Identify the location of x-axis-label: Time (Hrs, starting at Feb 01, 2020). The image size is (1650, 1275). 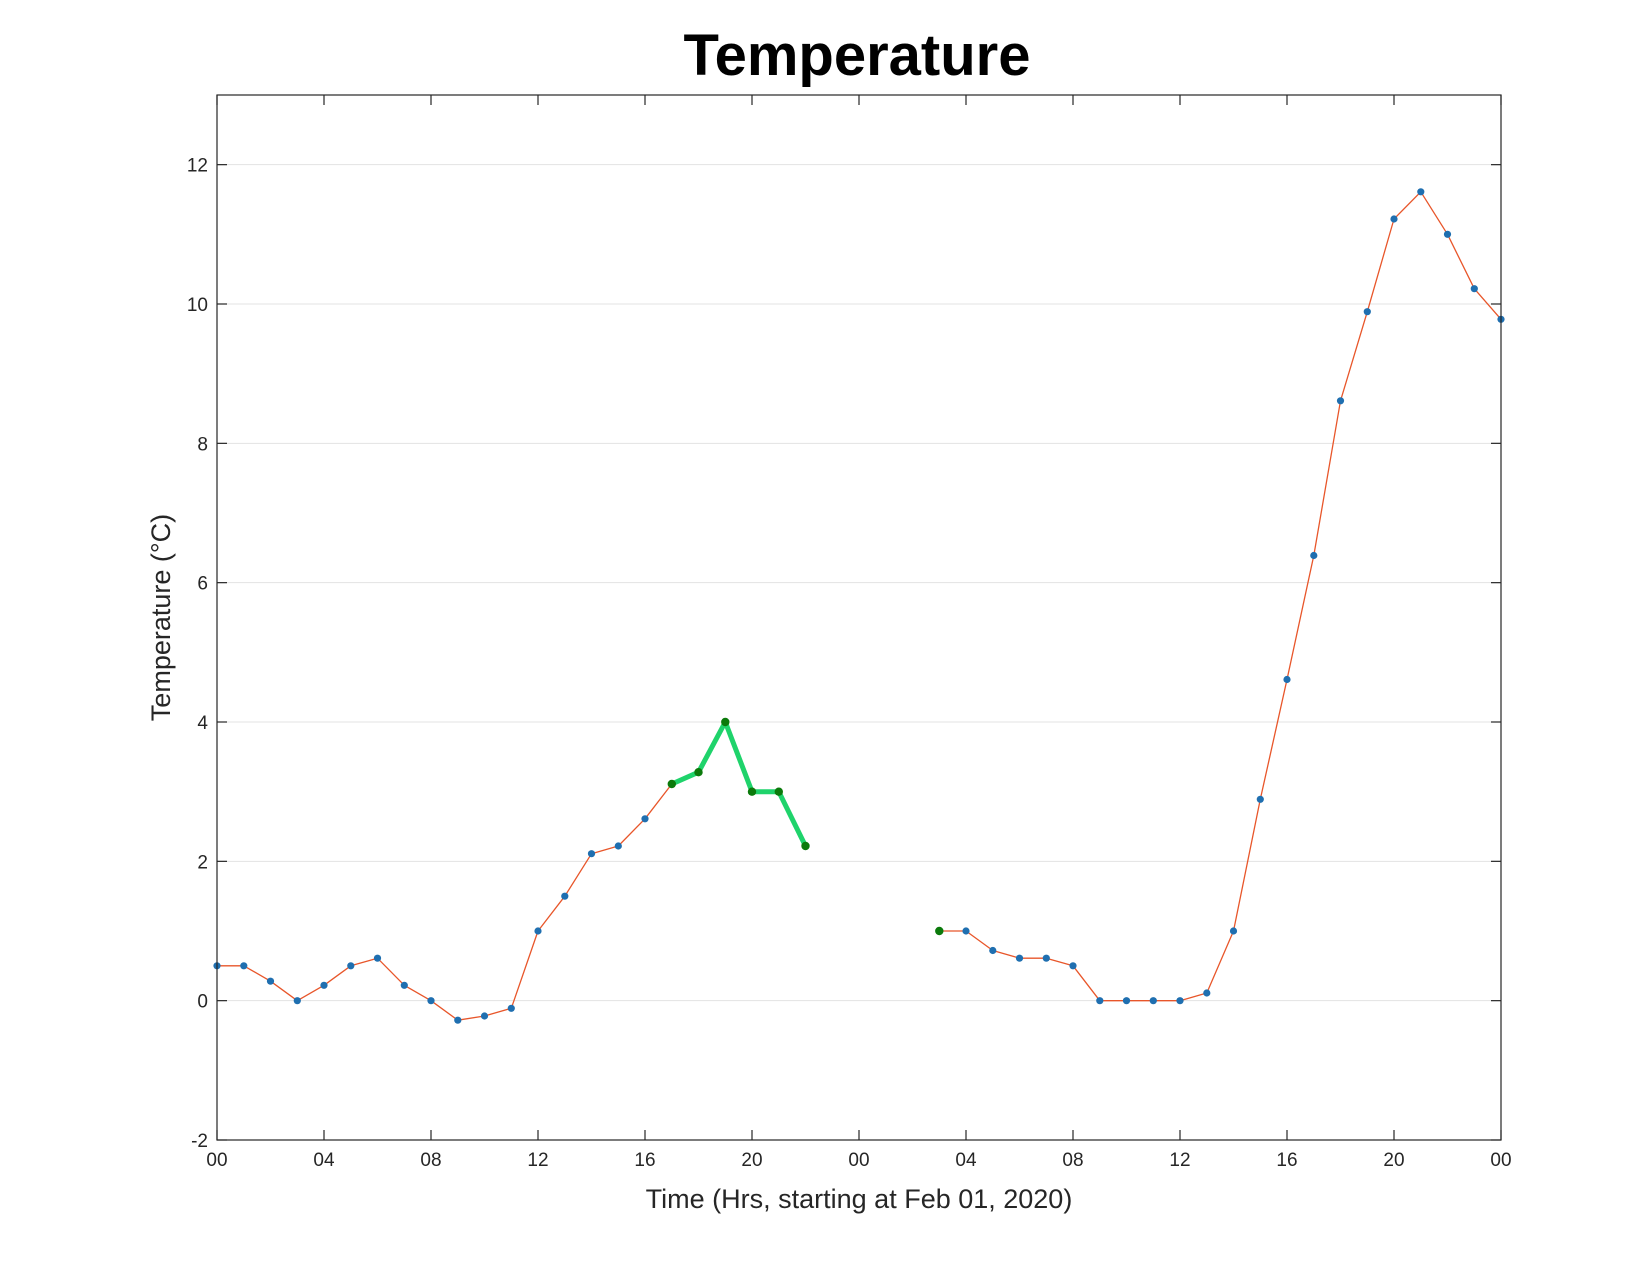
(859, 1199).